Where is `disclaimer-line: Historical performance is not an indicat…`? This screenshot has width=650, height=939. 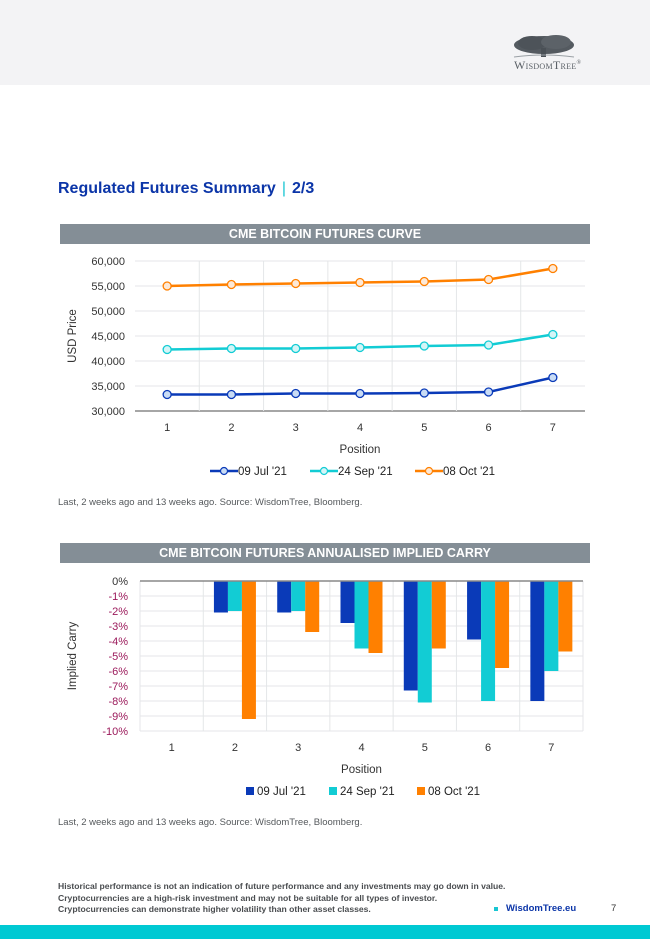 disclaimer-line: Historical performance is not an indicat… is located at coordinates (282, 886).